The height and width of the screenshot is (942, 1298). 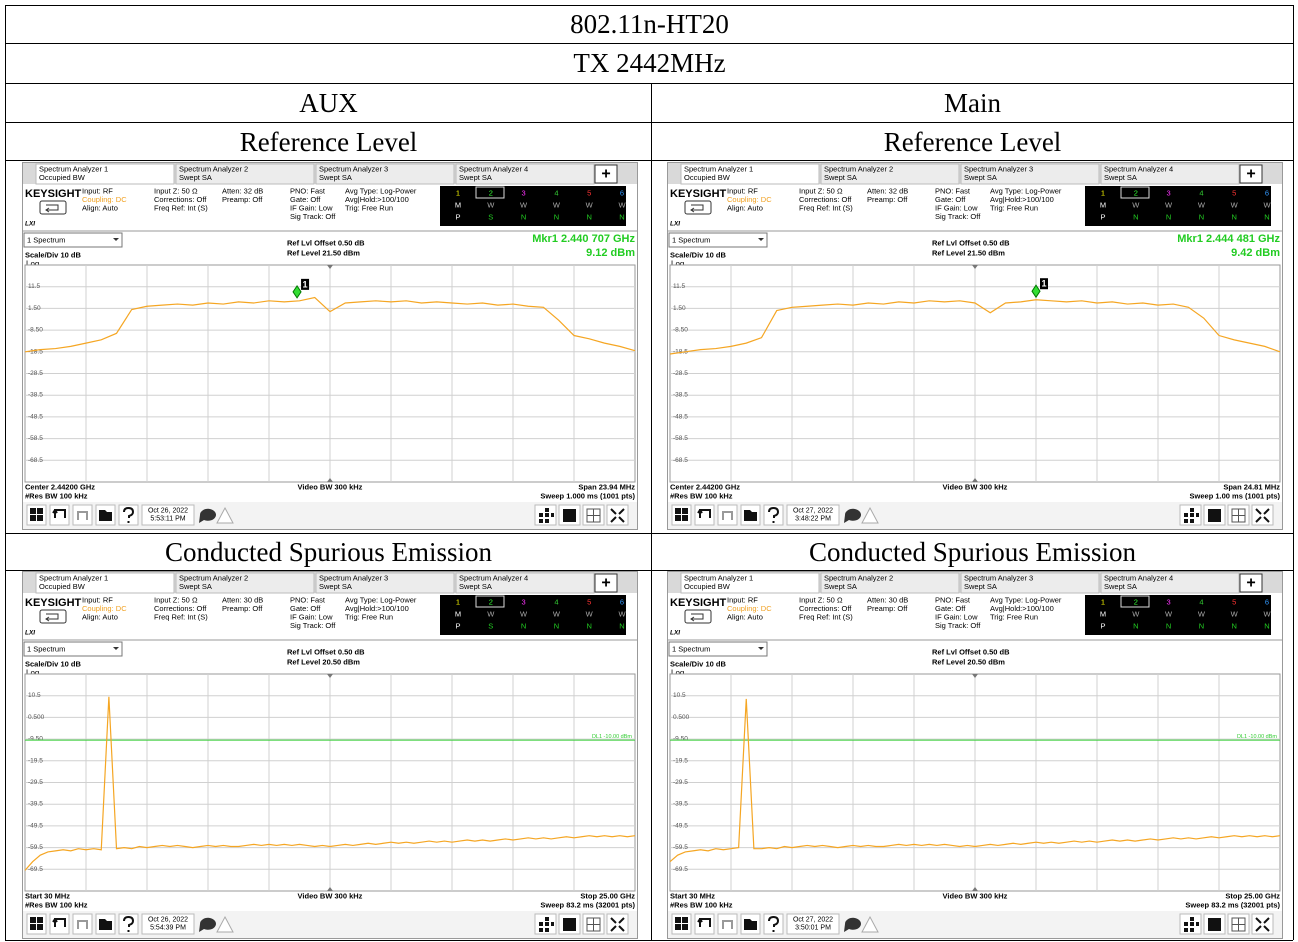 I want to click on trace-table, so click(x=1178, y=206).